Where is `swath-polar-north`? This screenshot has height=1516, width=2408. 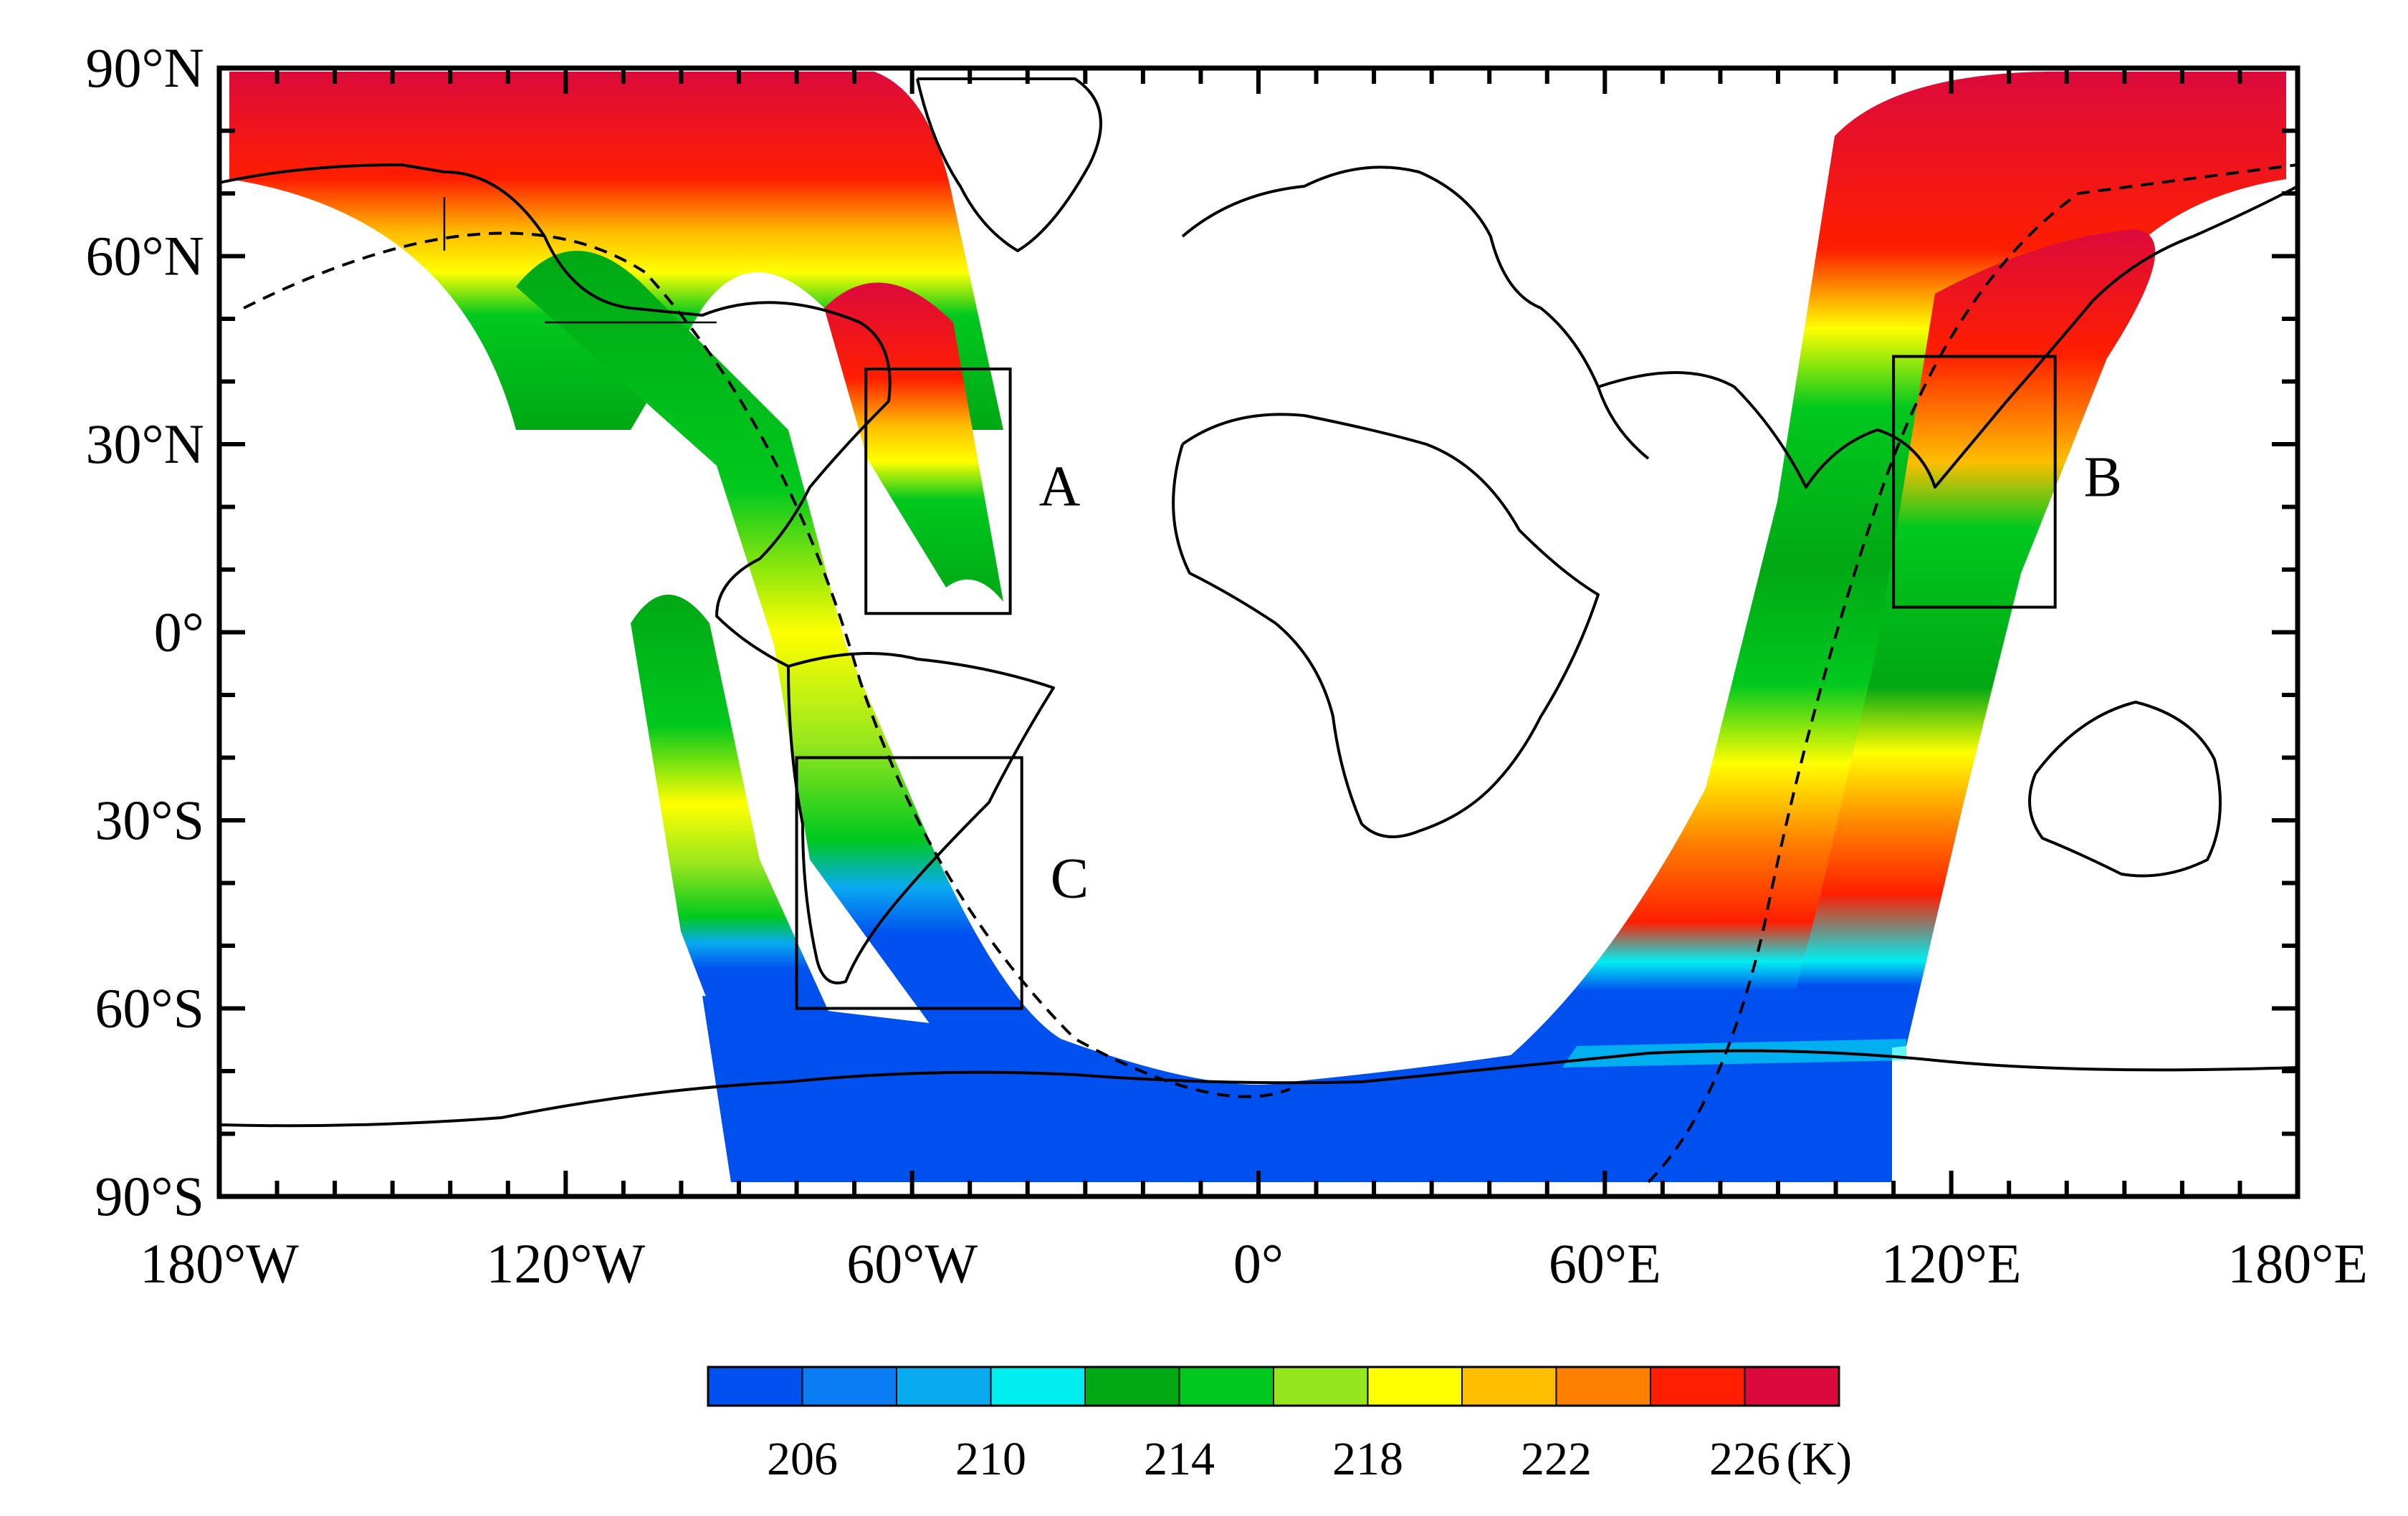 swath-polar-north is located at coordinates (616, 251).